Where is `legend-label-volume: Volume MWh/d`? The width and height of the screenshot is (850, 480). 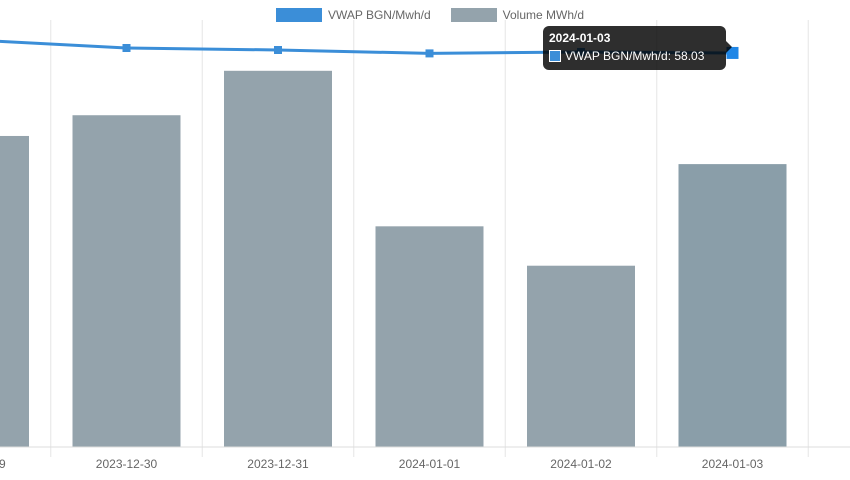
legend-label-volume: Volume MWh/d is located at coordinates (543, 15).